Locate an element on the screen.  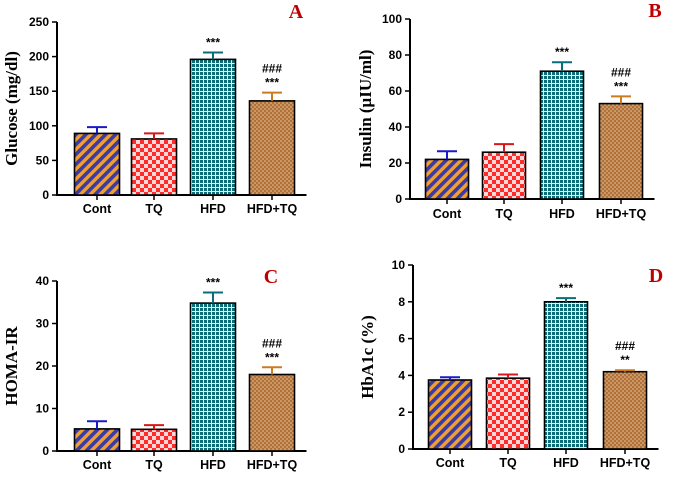
y-tick-label: 250 is located at coordinates (39, 22).